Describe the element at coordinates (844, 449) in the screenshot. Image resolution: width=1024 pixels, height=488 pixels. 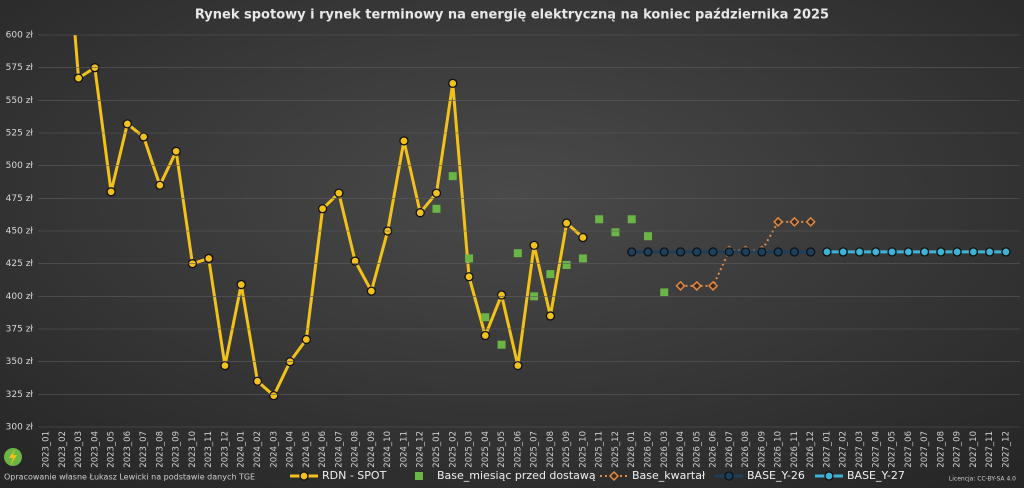
I see `x-tick-label: 2027_02` at that location.